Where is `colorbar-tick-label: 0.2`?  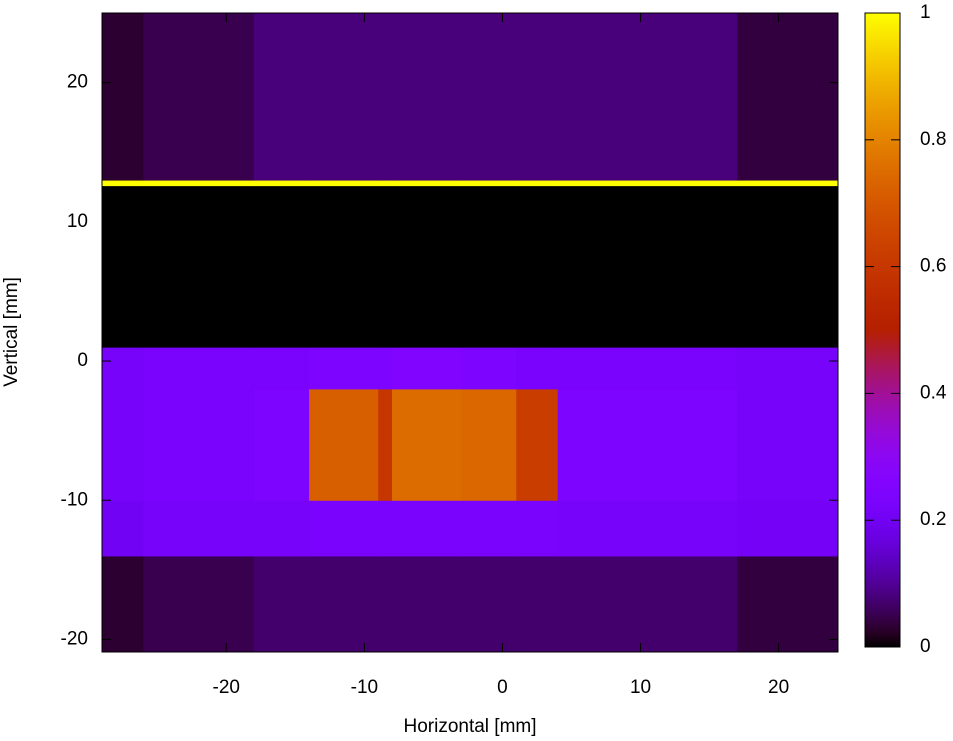 colorbar-tick-label: 0.2 is located at coordinates (933, 519).